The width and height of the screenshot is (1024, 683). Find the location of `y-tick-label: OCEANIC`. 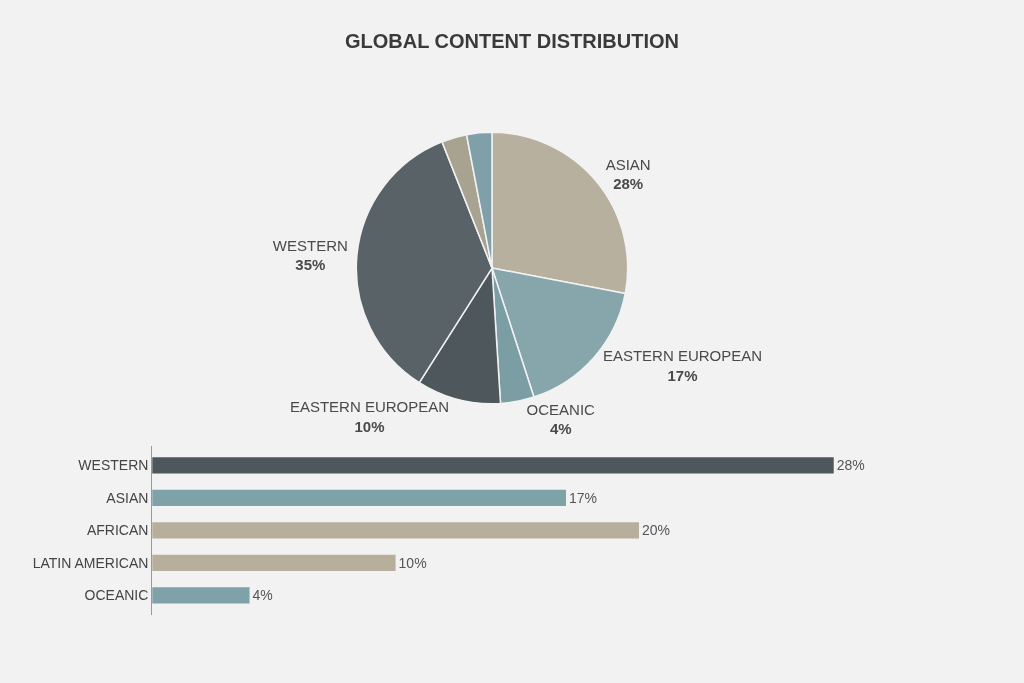

y-tick-label: OCEANIC is located at coordinates (116, 595).